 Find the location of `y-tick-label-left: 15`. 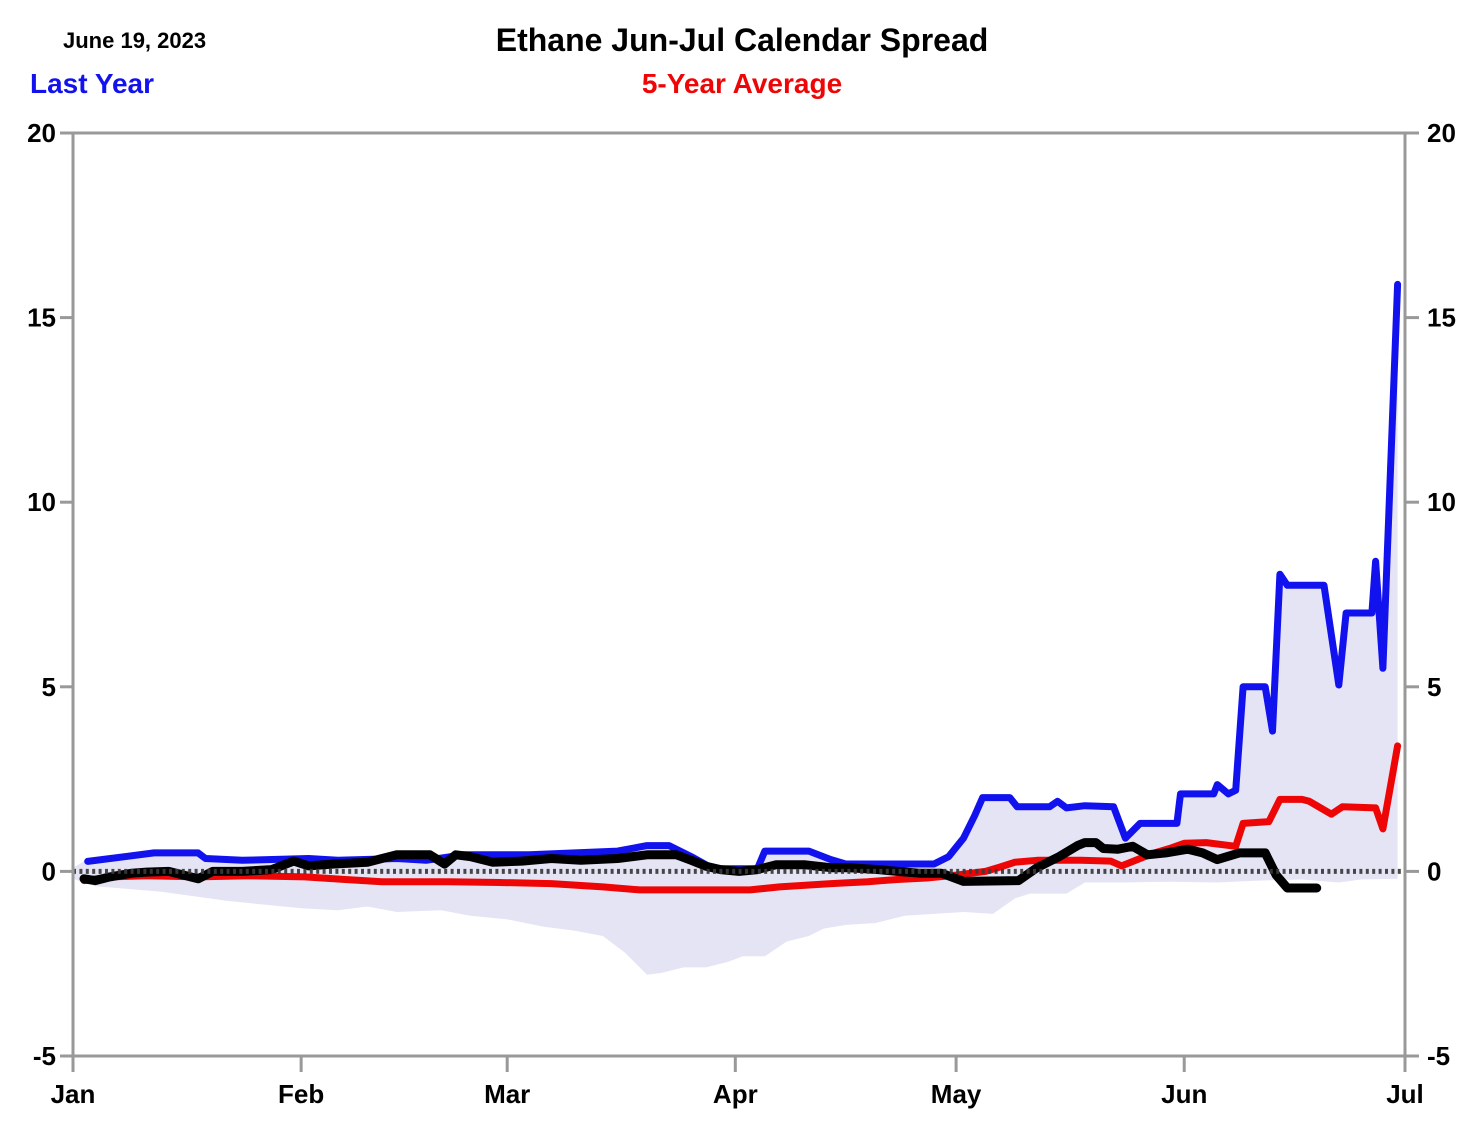

y-tick-label-left: 15 is located at coordinates (41, 318).